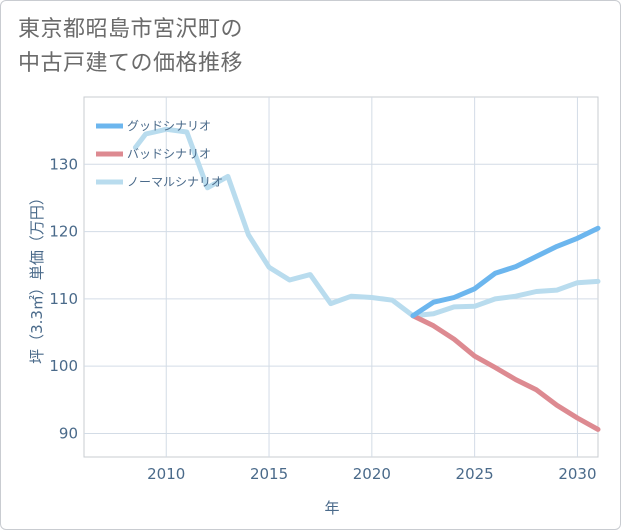 The image size is (621, 530). What do you see at coordinates (175, 182) in the screenshot?
I see `normal-scenario-legend-label: ノーマルシナリオ` at bounding box center [175, 182].